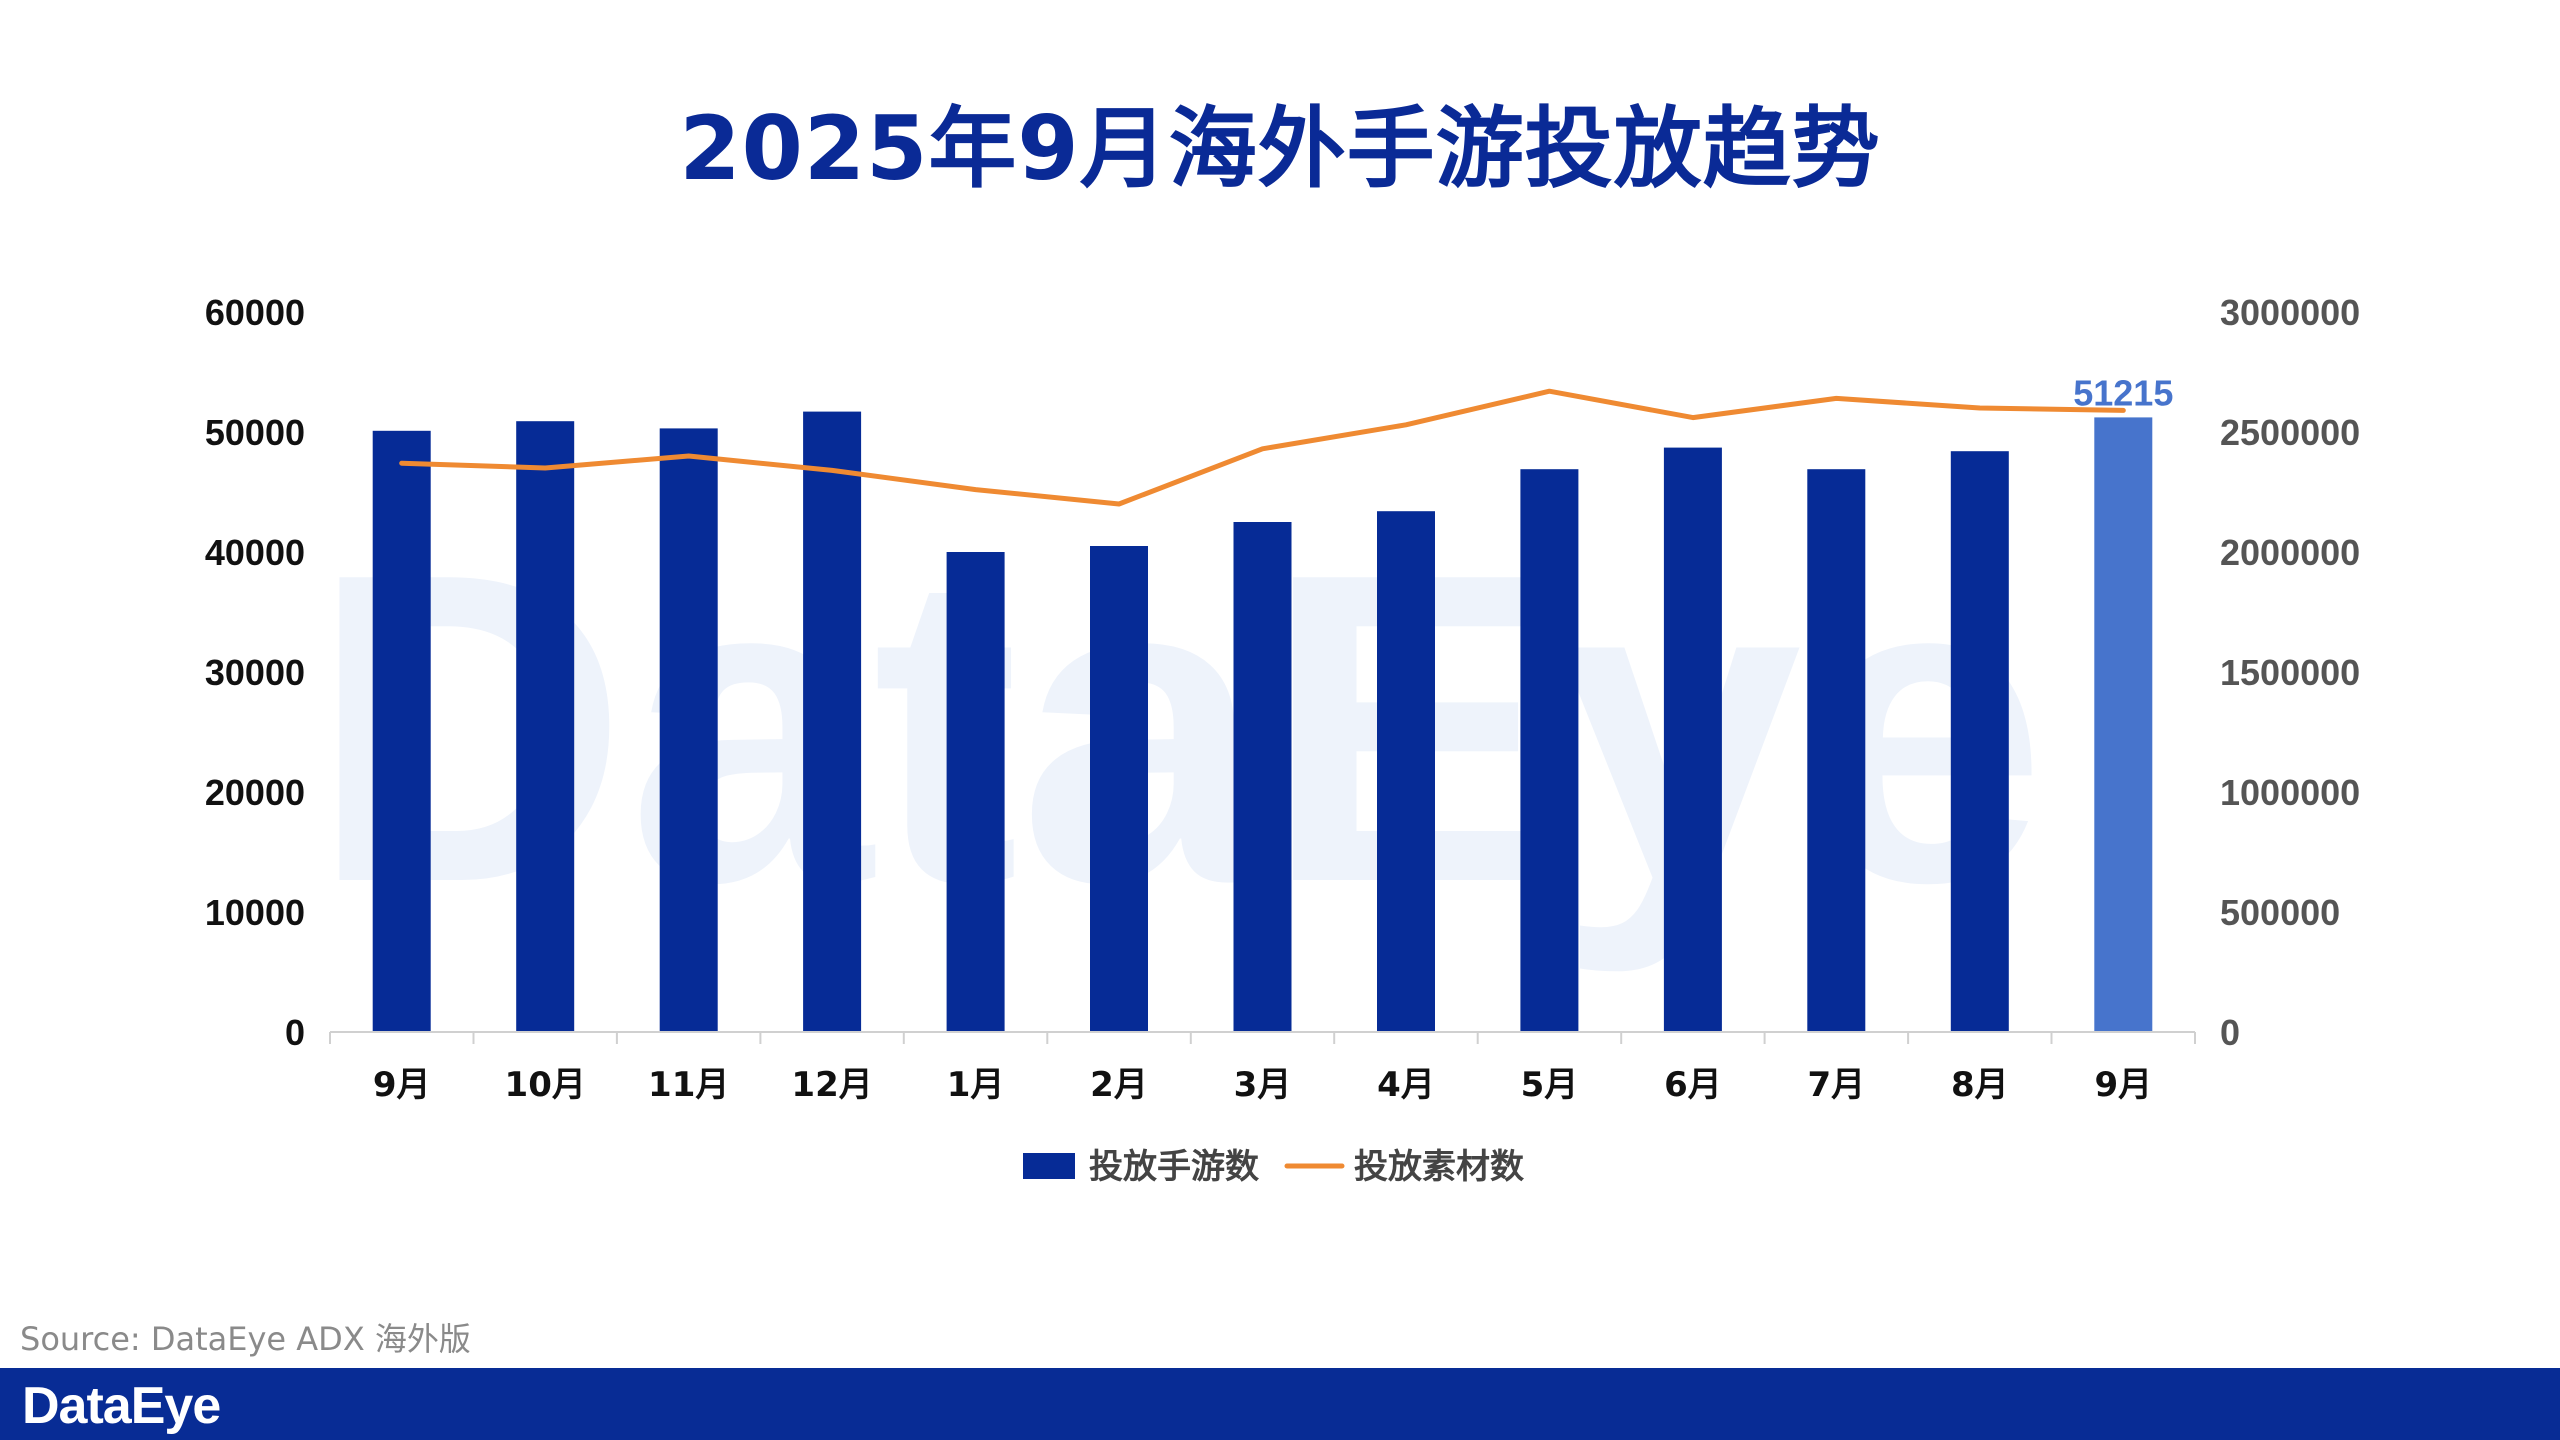  Describe the element at coordinates (831, 1085) in the screenshot. I see `x-tick-label-3: 12月` at that location.